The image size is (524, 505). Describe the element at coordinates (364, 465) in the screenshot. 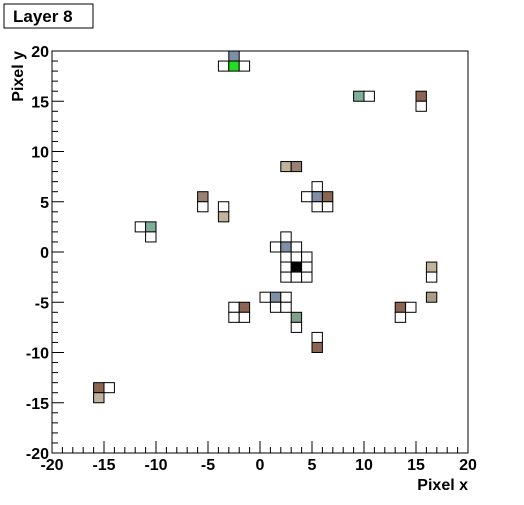

I see `x-tick-label: 10` at that location.